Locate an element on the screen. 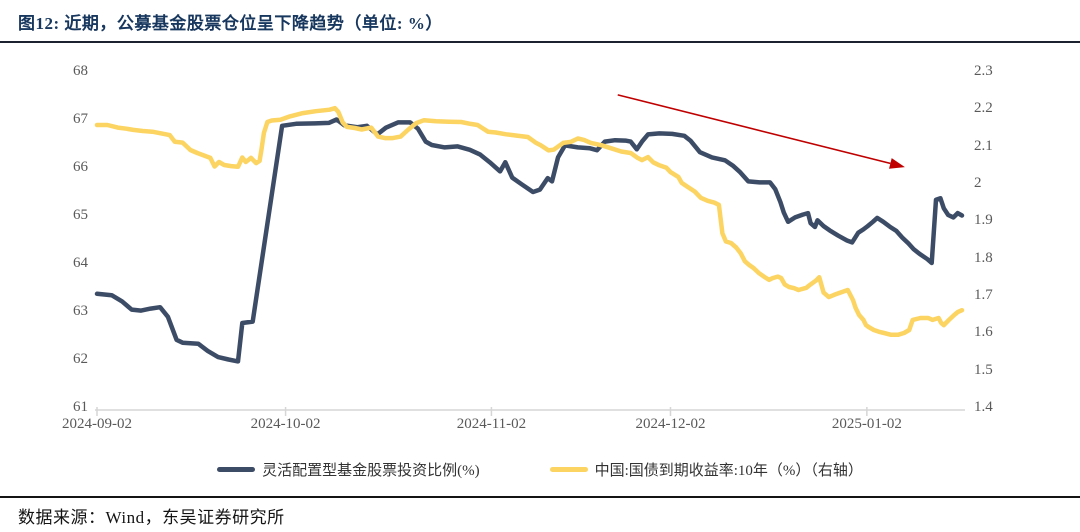 Image resolution: width=1080 pixels, height=532 pixels. trend-arrow-head-icon is located at coordinates (897, 163).